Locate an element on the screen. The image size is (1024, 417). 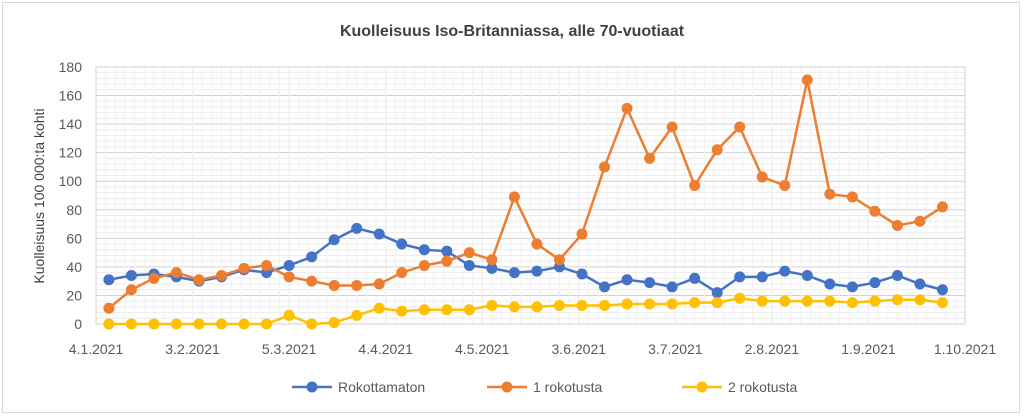
x-tick-label: 1.9.2021 is located at coordinates (868, 349).